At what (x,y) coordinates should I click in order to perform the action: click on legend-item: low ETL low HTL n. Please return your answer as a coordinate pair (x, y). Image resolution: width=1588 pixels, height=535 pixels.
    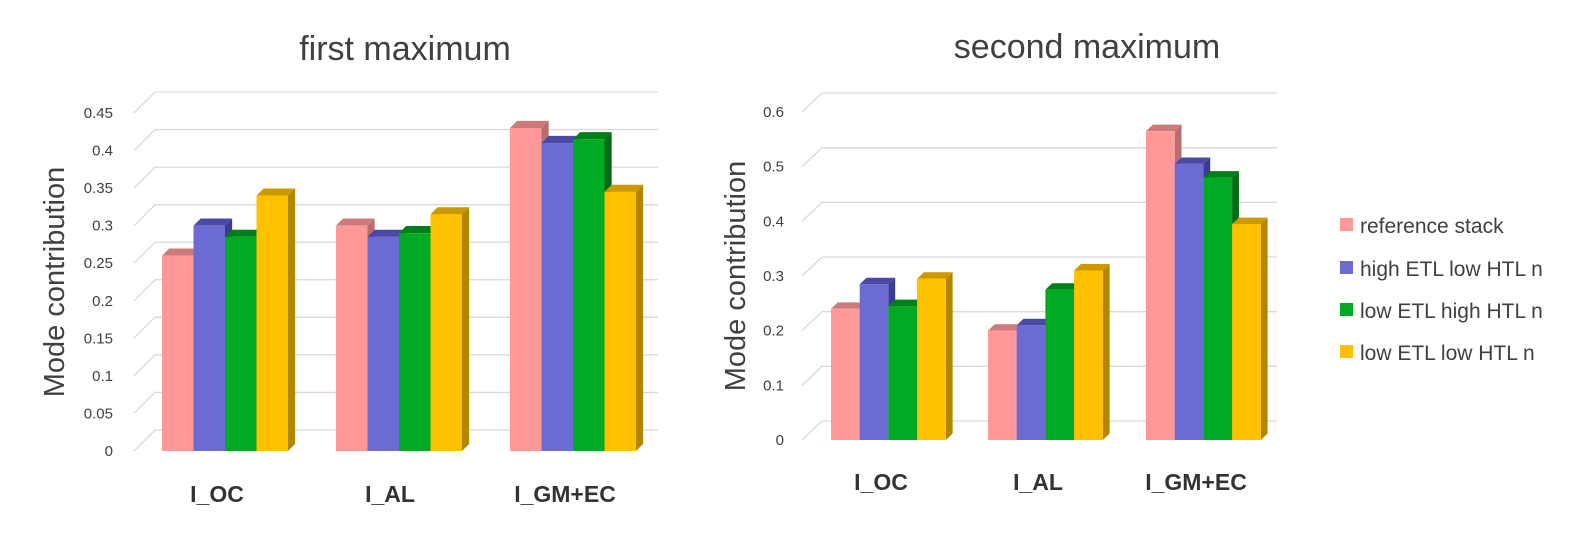
    Looking at the image, I should click on (1437, 353).